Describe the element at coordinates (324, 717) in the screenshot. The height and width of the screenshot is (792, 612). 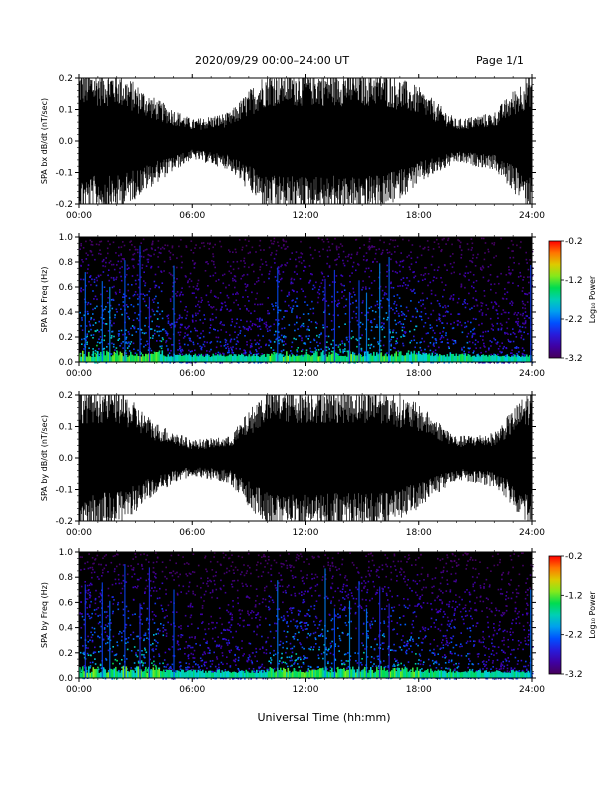
I see `x-axis-label: Universal Time (hh:mm)` at that location.